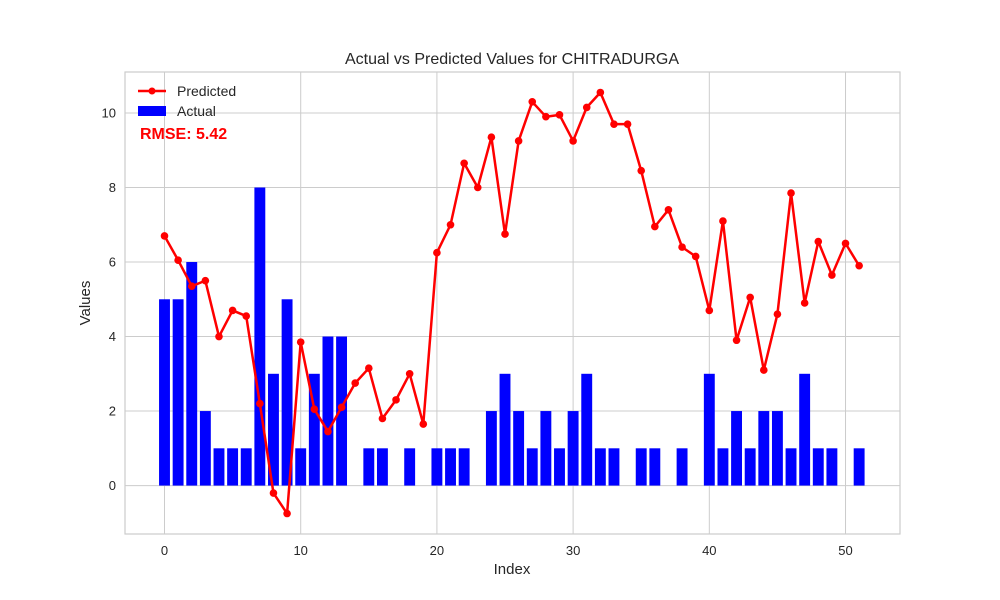 Image resolution: width=1000 pixels, height=600 pixels. What do you see at coordinates (85, 303) in the screenshot?
I see `y-axis-label: Values` at bounding box center [85, 303].